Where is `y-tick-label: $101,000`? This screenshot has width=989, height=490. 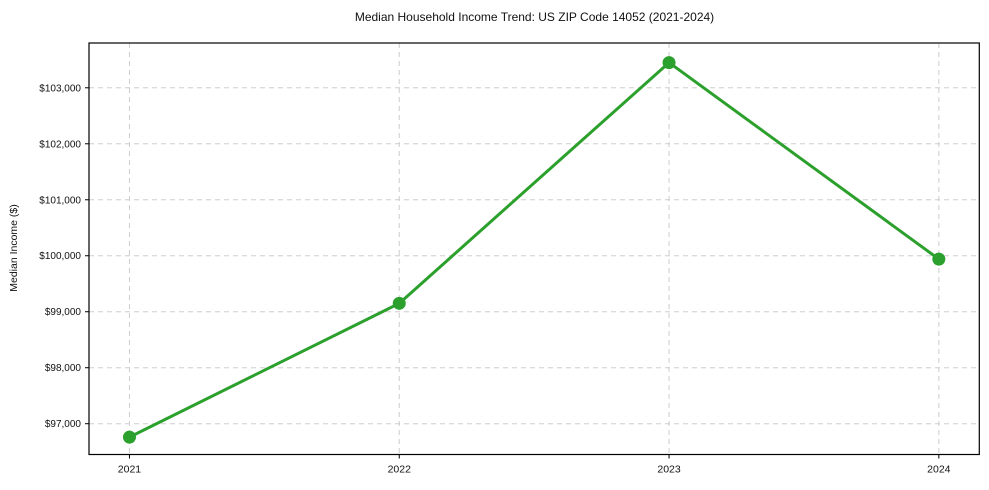
y-tick-label: $101,000 is located at coordinates (60, 200).